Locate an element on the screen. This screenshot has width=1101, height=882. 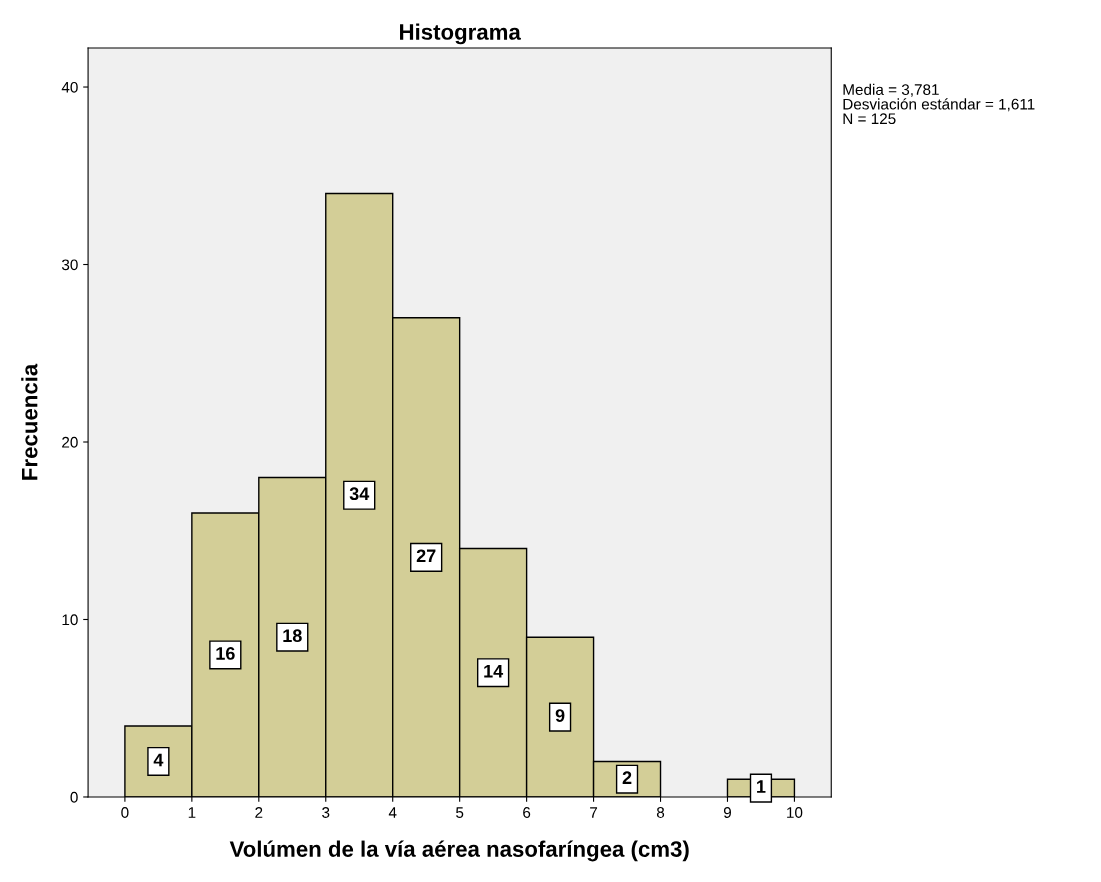
data-label: 9 is located at coordinates (560, 715).